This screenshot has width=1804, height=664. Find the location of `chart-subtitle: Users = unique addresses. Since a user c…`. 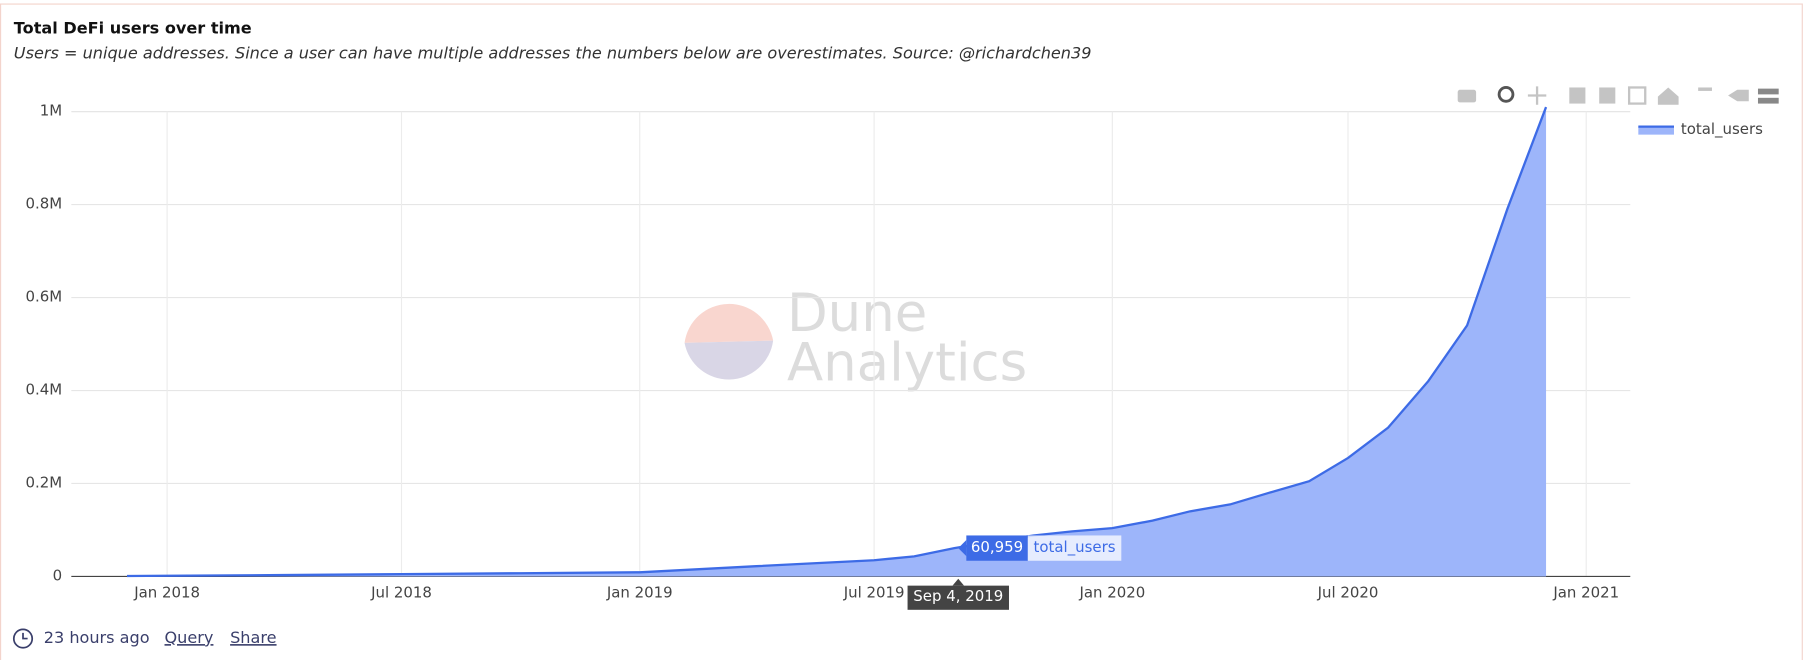

chart-subtitle: Users = unique addresses. Since a user c… is located at coordinates (553, 53).